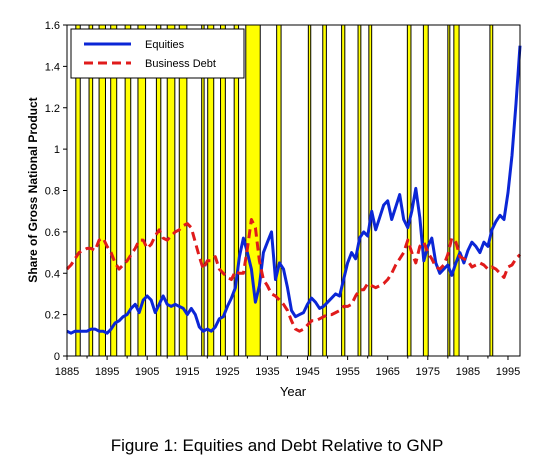 This screenshot has height=472, width=554. Describe the element at coordinates (52, 316) in the screenshot. I see `y-tick-label: 0.2` at that location.